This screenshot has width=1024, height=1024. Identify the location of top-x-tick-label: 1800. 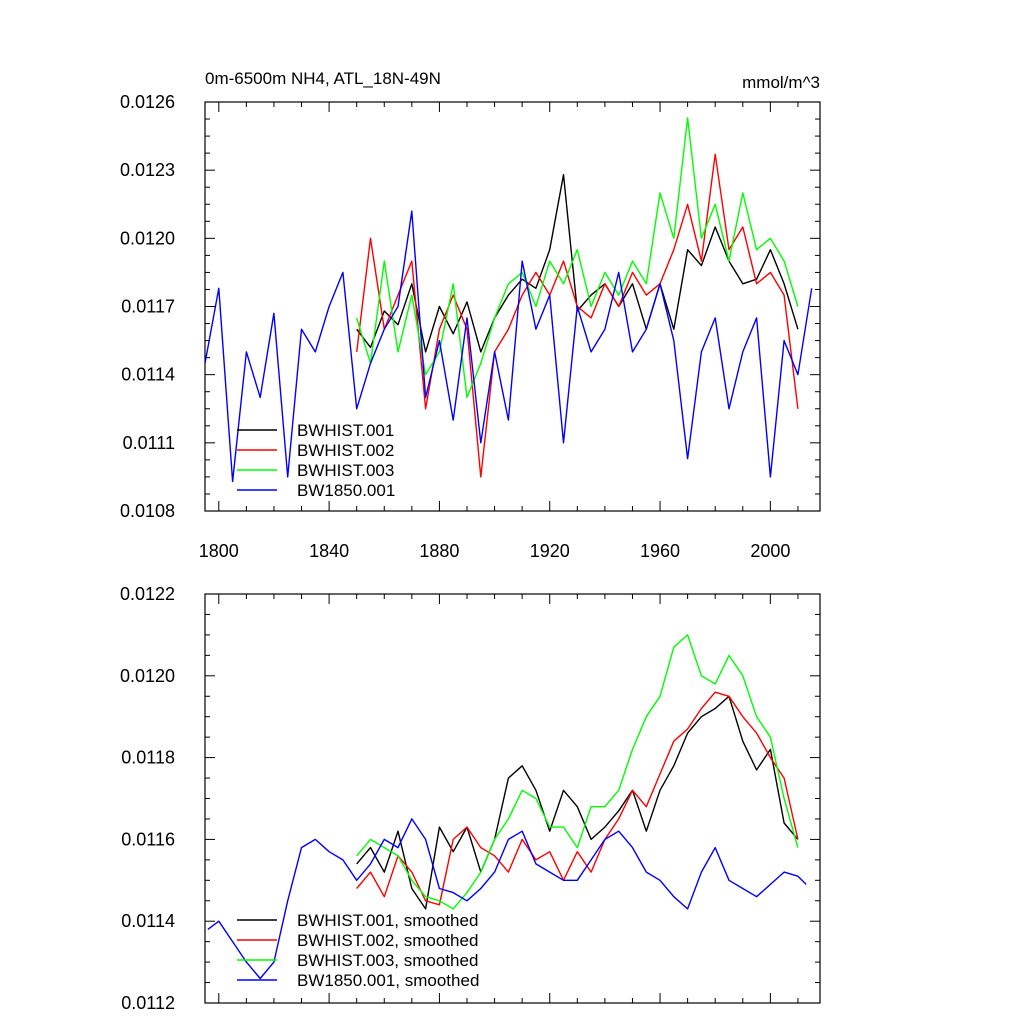
(219, 551).